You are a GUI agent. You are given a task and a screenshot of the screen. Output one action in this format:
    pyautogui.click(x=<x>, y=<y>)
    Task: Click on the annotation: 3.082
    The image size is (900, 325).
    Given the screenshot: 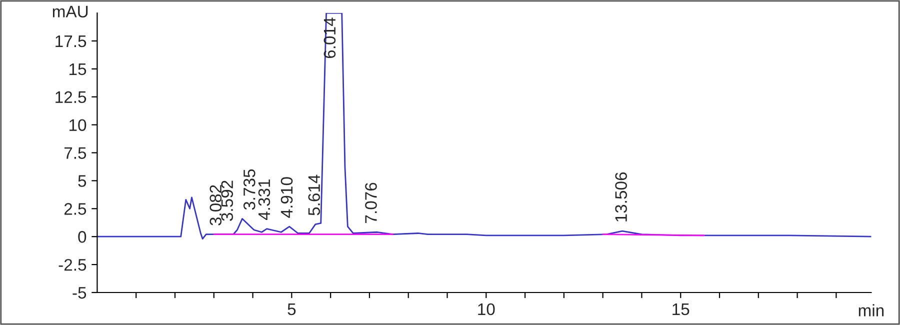 What is the action you would take?
    pyautogui.click(x=216, y=205)
    